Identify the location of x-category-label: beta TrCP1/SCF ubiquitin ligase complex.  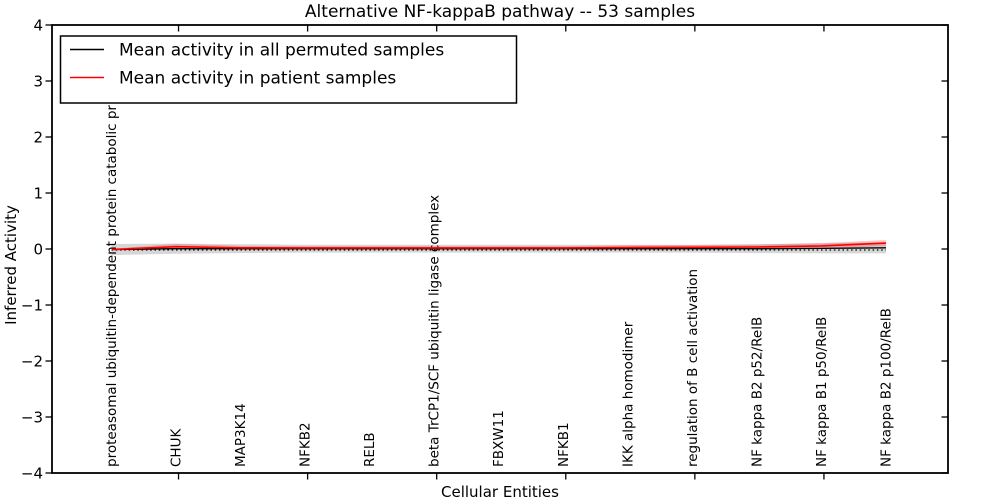
(435, 331).